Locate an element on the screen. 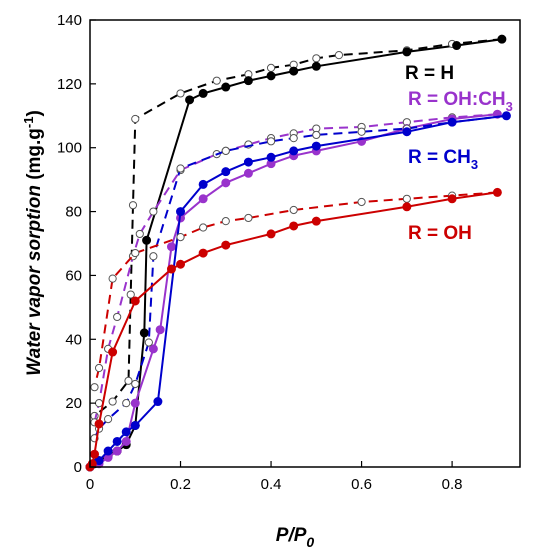 The image size is (533, 550). y-tick-label: 80 is located at coordinates (73, 212).